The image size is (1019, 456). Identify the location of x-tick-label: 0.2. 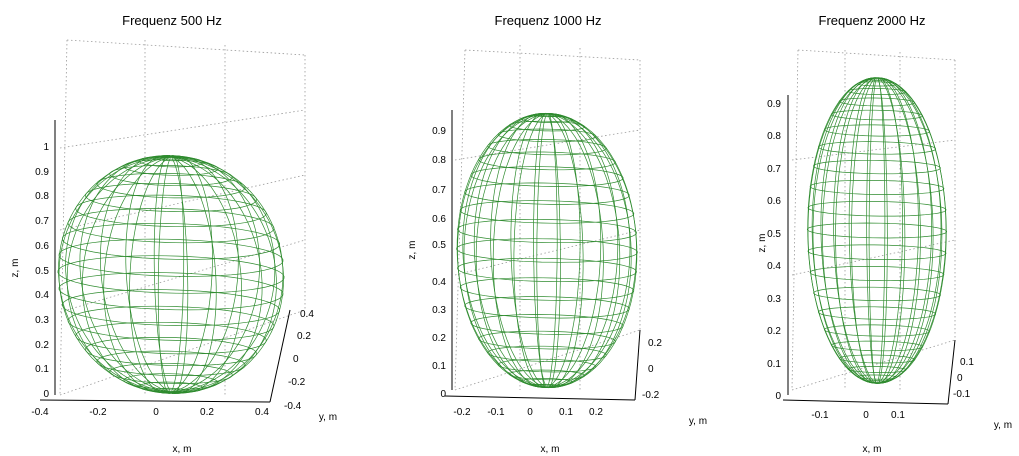
(596, 412).